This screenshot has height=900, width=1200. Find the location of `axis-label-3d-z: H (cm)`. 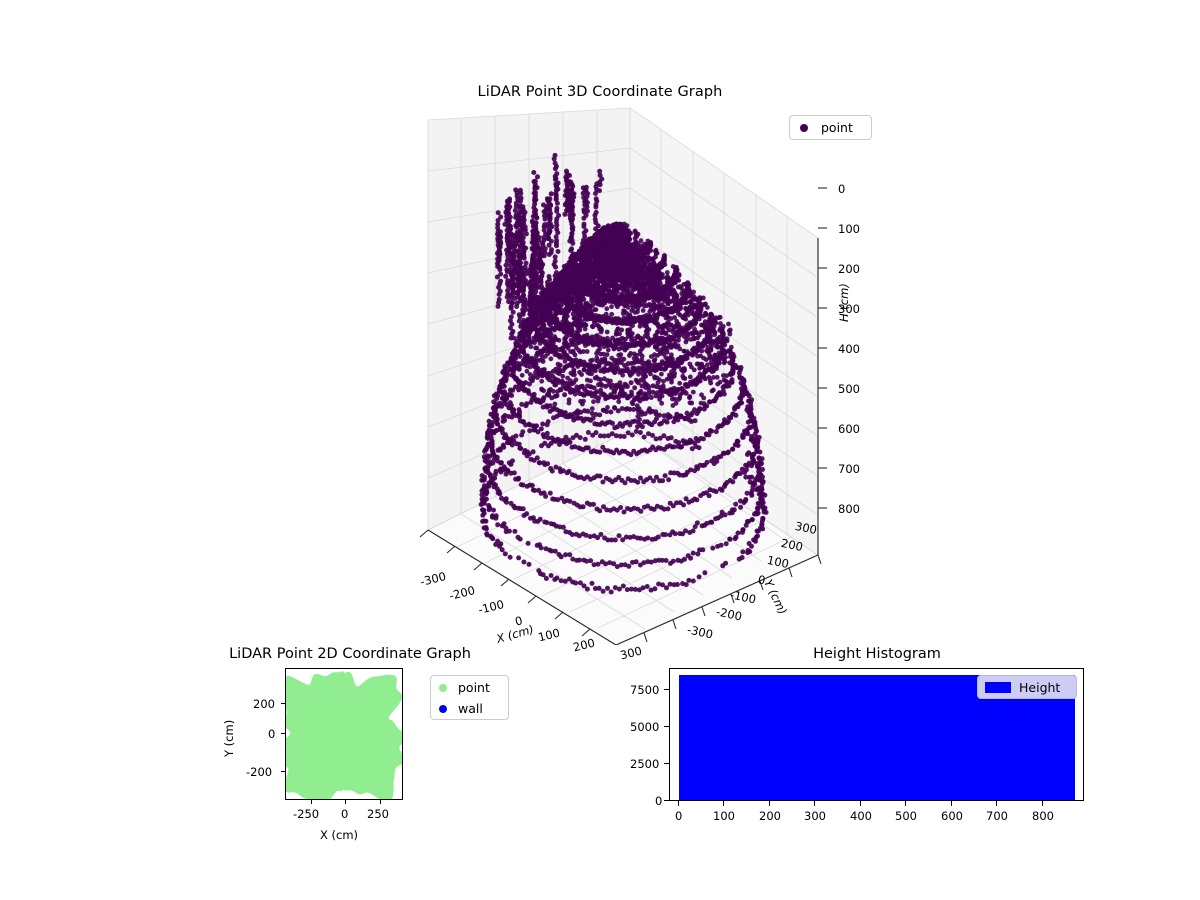

axis-label-3d-z: H (cm) is located at coordinates (844, 302).